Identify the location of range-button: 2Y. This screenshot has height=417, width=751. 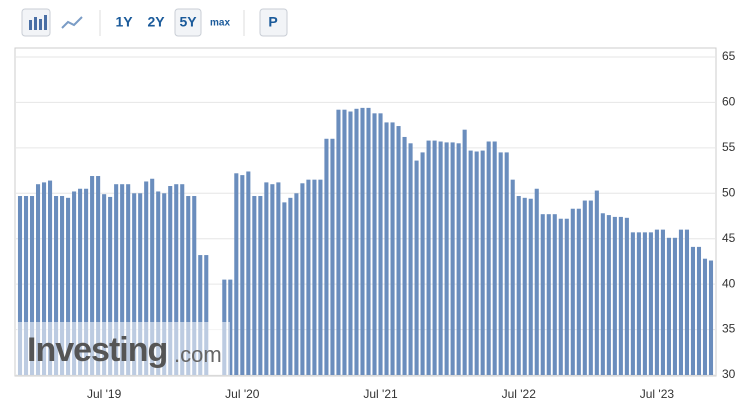
(156, 22).